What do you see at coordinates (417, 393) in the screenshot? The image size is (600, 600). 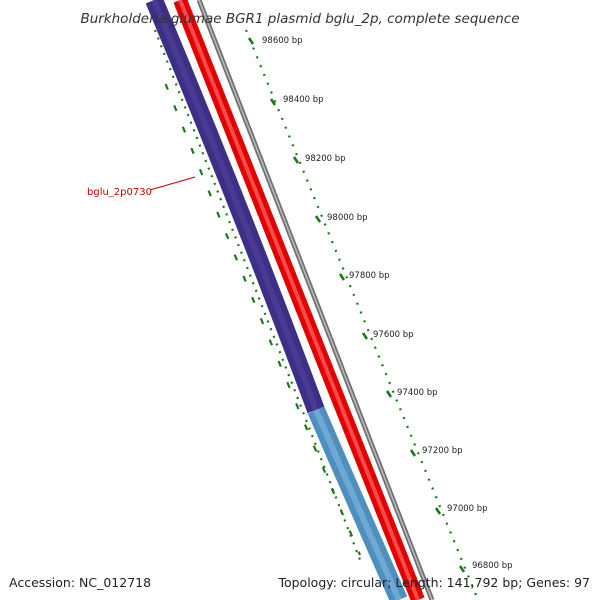 I see `tick-label-97400: 97400 bp` at bounding box center [417, 393].